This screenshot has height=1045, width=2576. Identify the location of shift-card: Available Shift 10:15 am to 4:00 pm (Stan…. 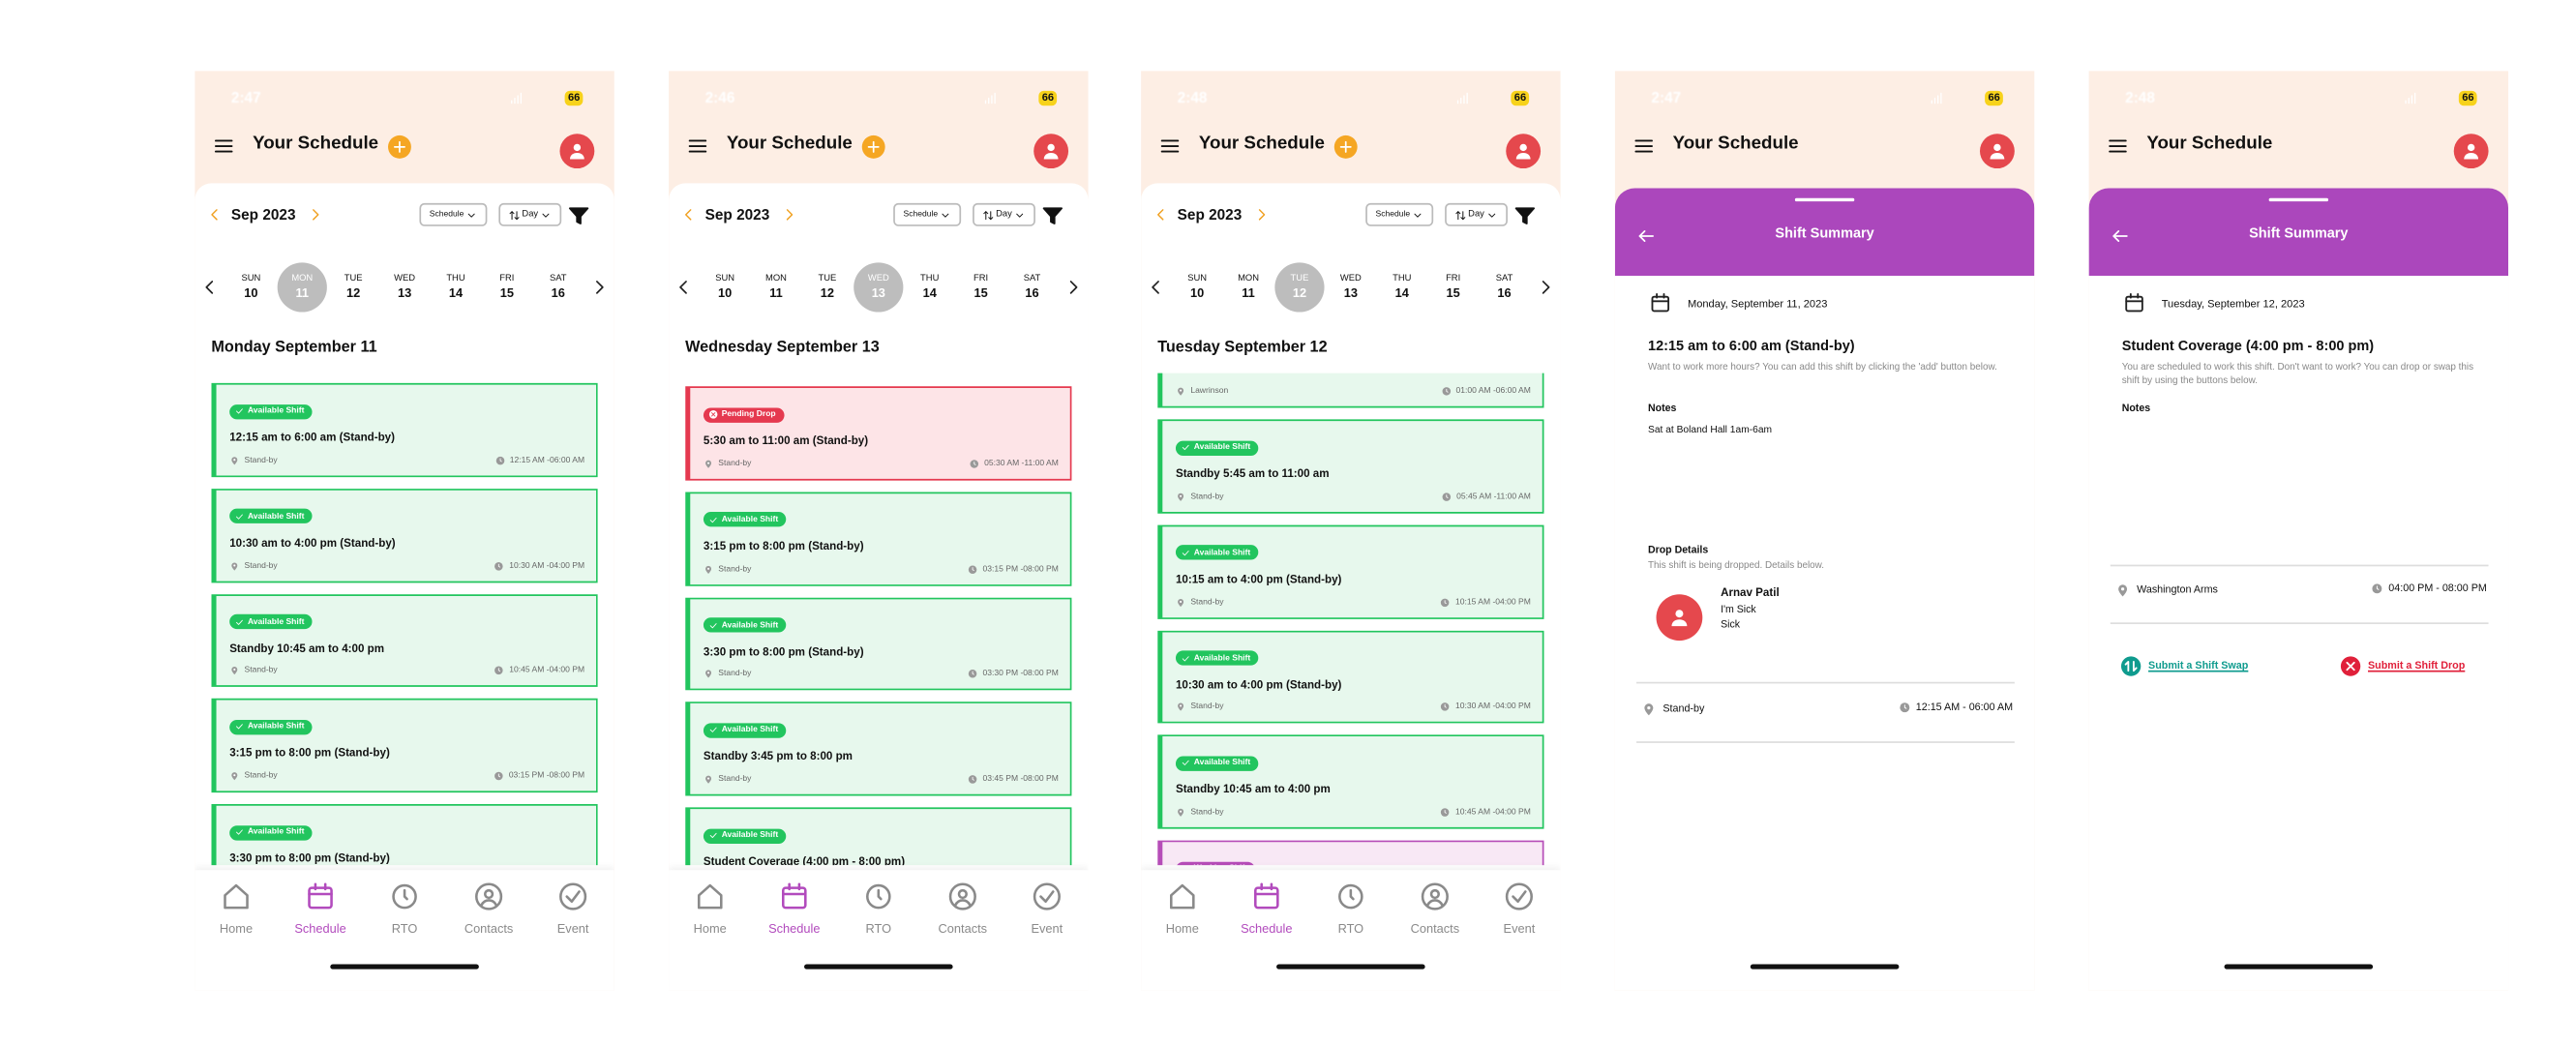
(1350, 571).